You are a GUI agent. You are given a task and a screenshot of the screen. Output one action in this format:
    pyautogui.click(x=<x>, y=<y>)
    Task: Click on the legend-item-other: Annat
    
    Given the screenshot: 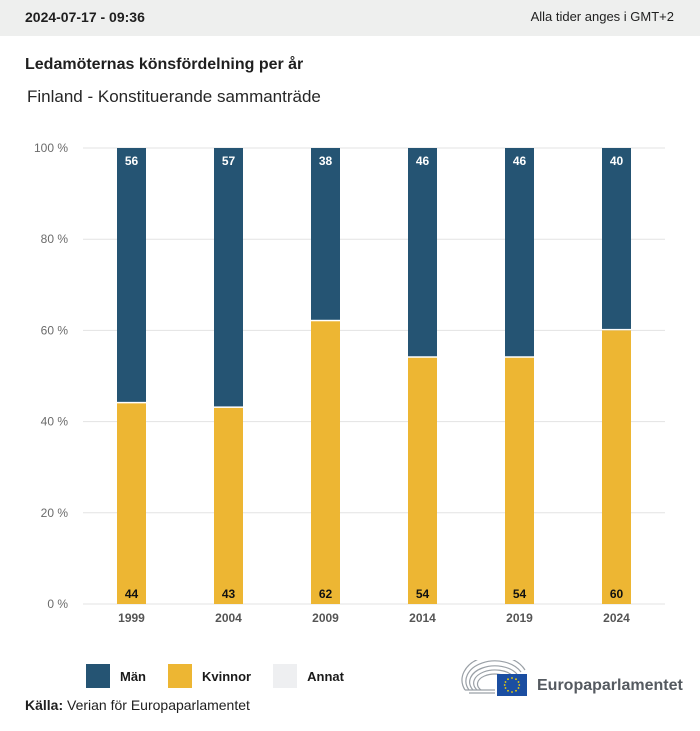 What is the action you would take?
    pyautogui.click(x=308, y=676)
    